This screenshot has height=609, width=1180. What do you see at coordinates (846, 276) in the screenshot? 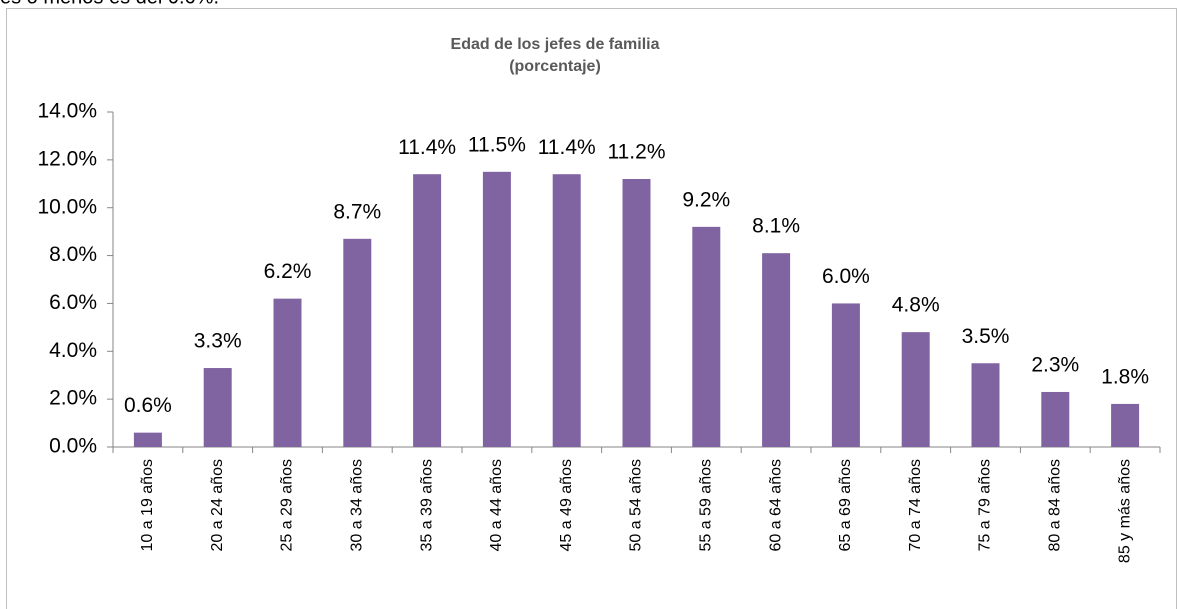
I see `value-label: 6.0%` at bounding box center [846, 276].